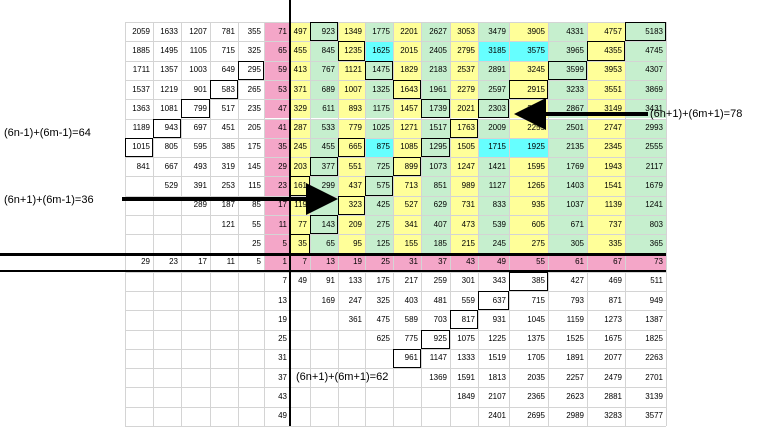  What do you see at coordinates (277, 244) in the screenshot?
I see `upper-cell: 5` at bounding box center [277, 244].